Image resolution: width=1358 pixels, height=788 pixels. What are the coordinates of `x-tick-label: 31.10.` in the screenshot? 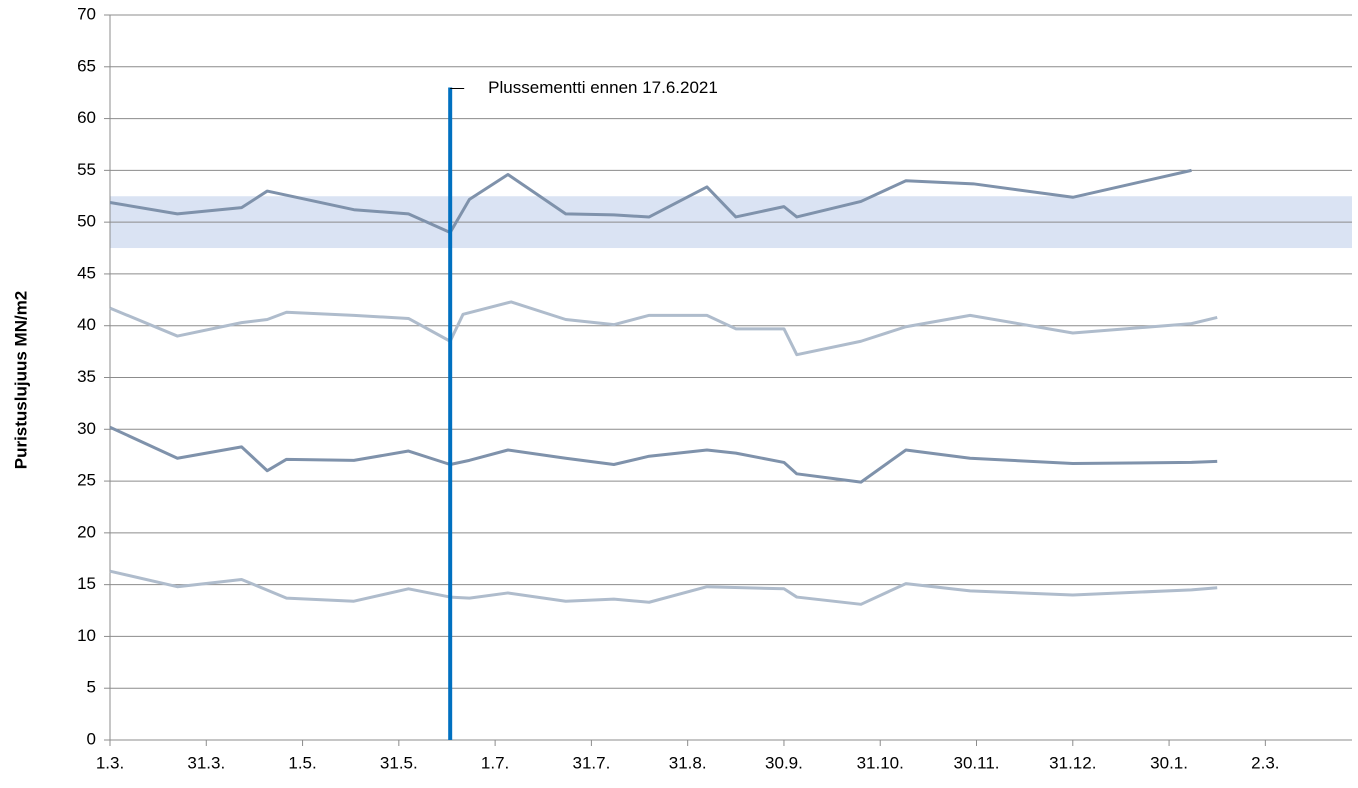 It's located at (880, 762).